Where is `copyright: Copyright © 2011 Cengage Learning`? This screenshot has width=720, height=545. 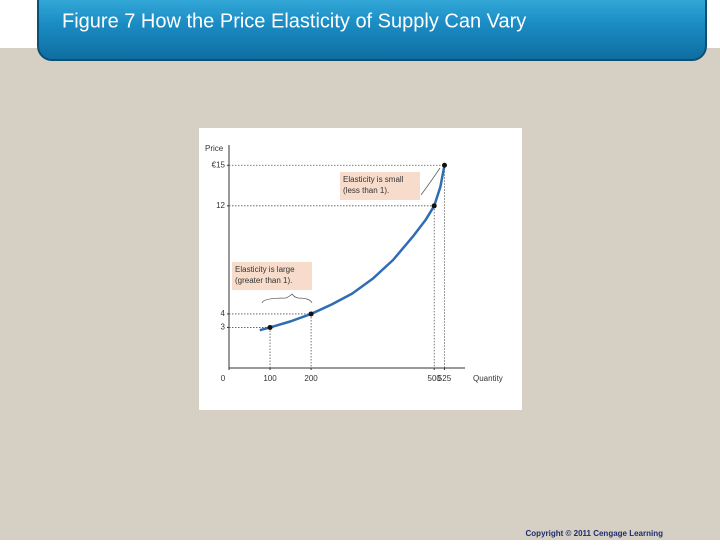 copyright: Copyright © 2011 Cengage Learning is located at coordinates (595, 533).